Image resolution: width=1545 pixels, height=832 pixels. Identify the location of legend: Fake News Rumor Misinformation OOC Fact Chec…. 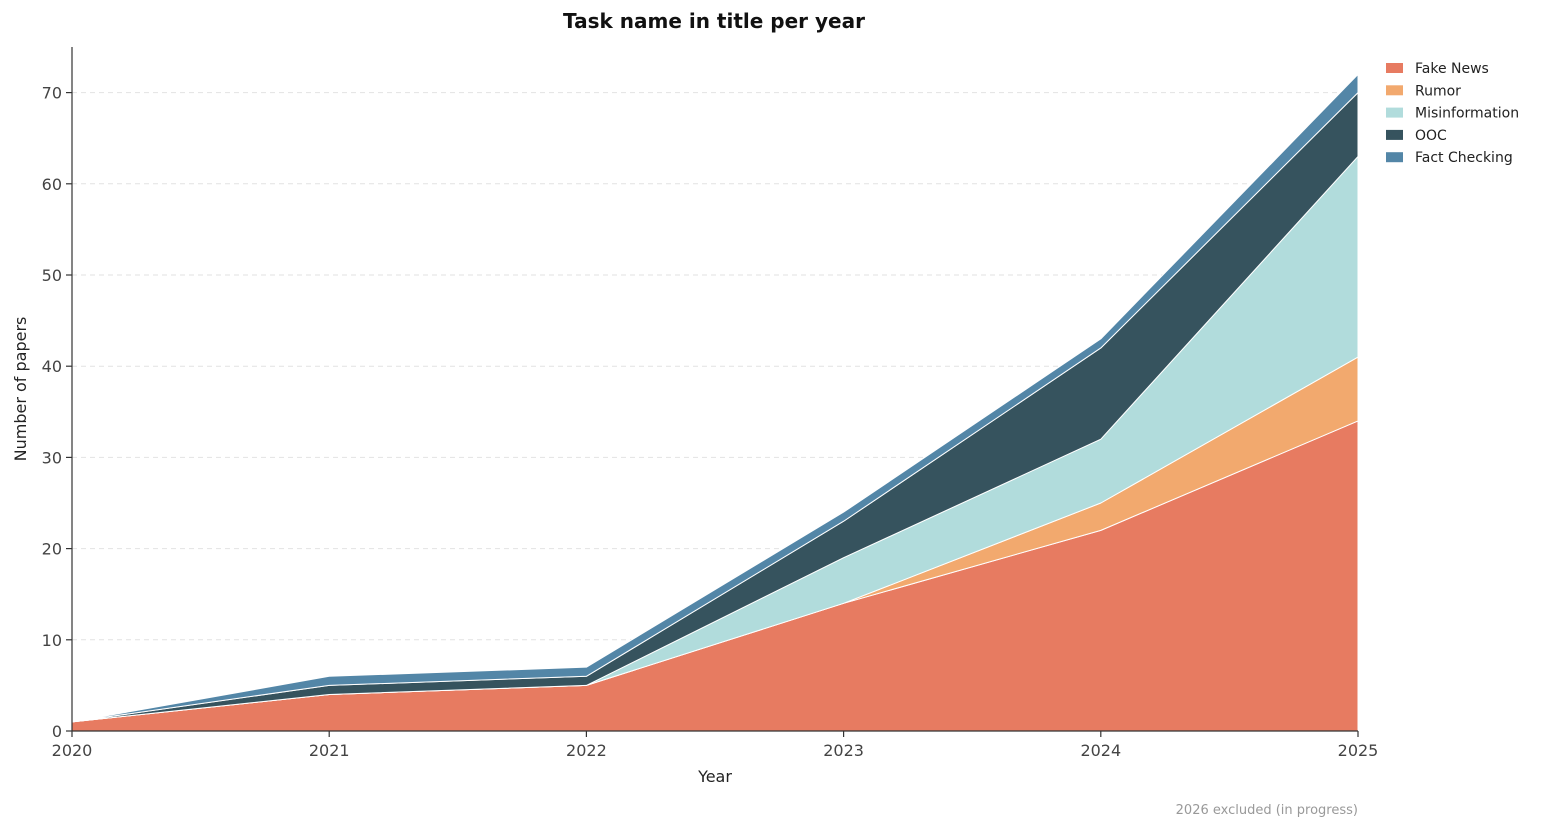
(1452, 113).